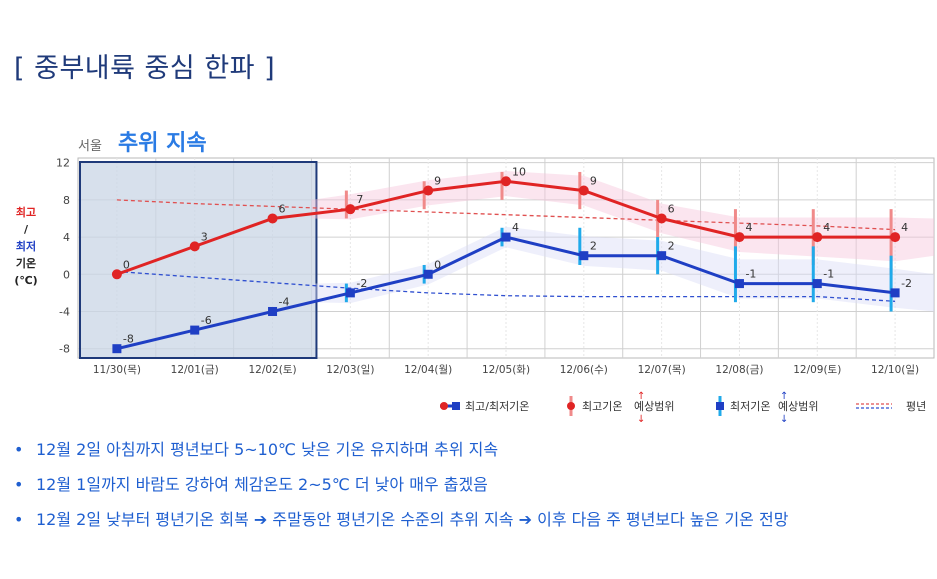 The width and height of the screenshot is (937, 579). What do you see at coordinates (162, 143) in the screenshot?
I see `chart-title: 추위 지속` at bounding box center [162, 143].